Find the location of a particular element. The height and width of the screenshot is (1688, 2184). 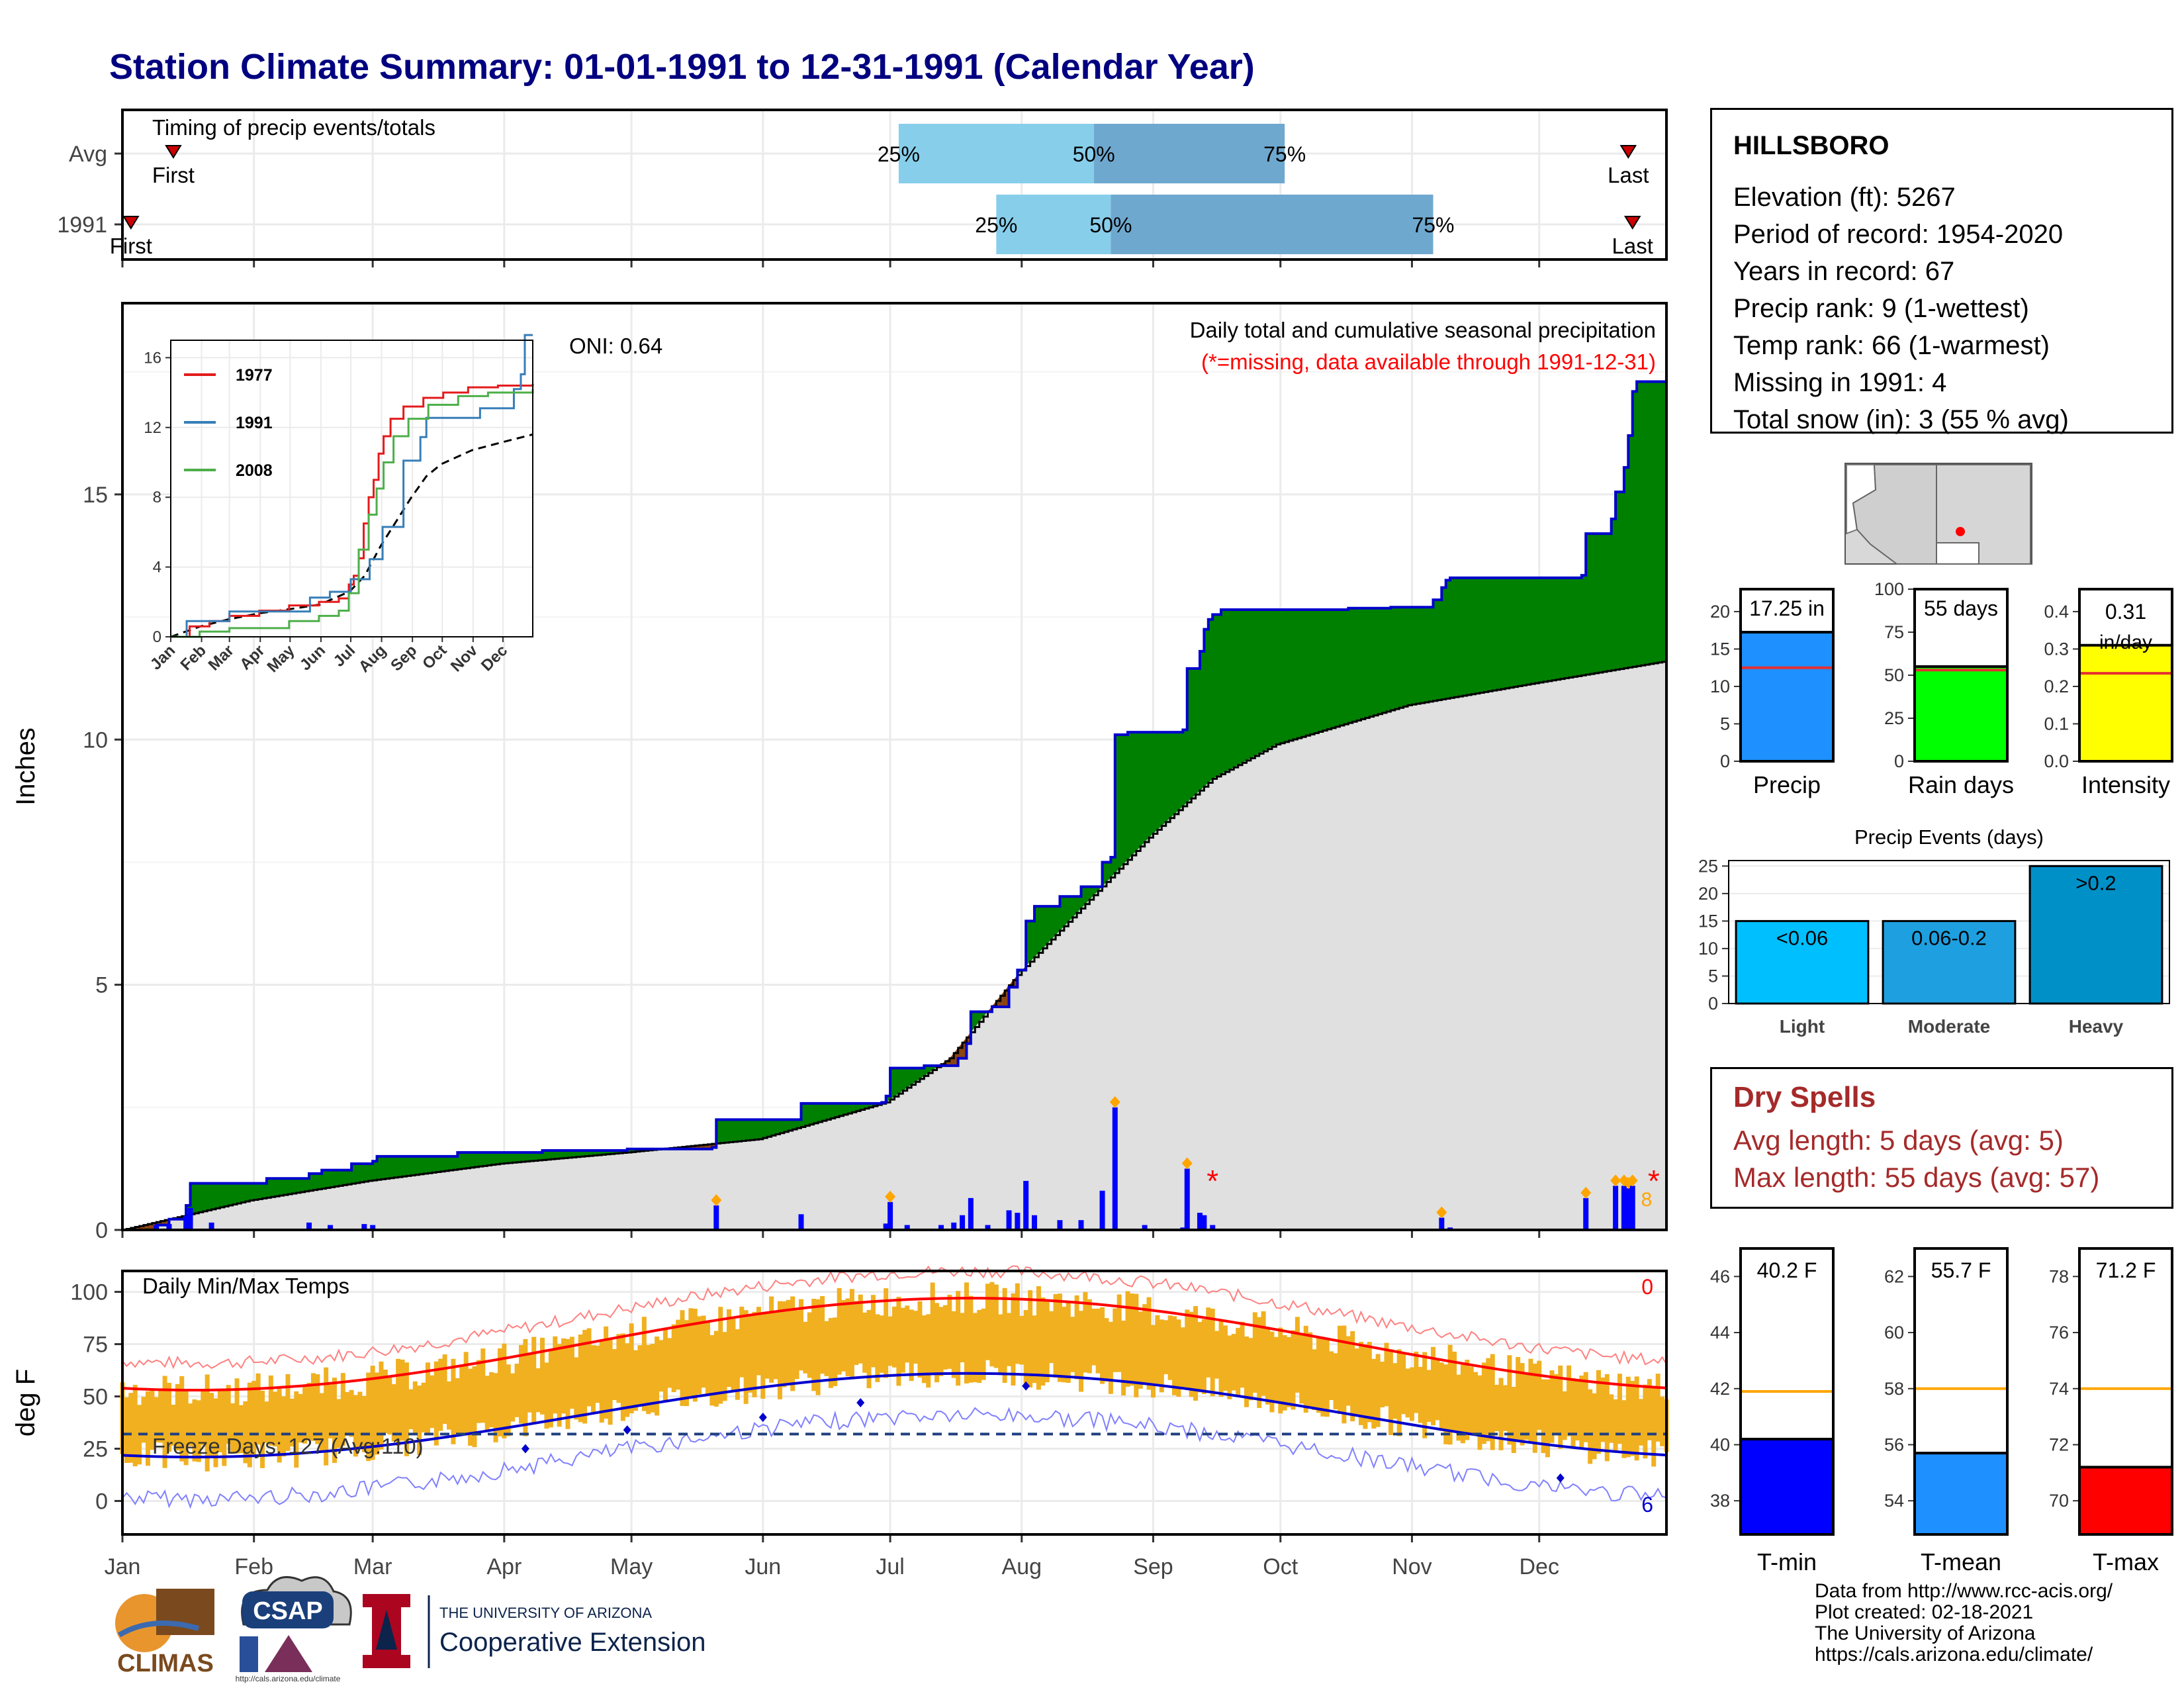

summary-value-label: 55 days is located at coordinates (1961, 608).